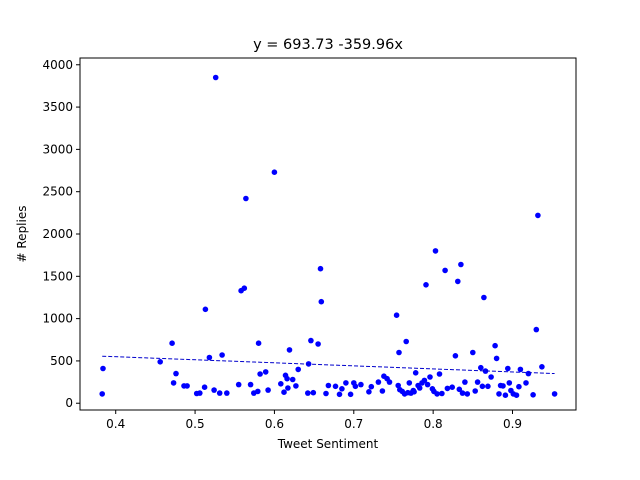 This screenshot has width=640, height=480. Describe the element at coordinates (57, 319) in the screenshot. I see `y-tick-label: 1000` at that location.